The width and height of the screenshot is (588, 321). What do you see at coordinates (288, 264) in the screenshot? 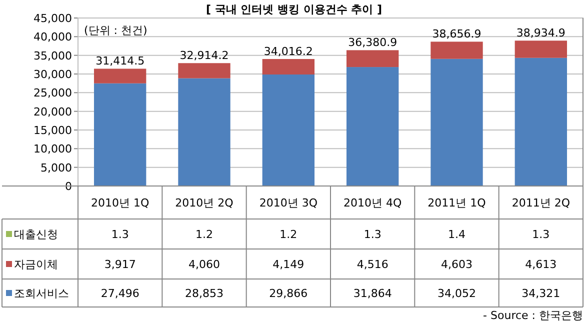
I see `data-label: 4,149` at bounding box center [288, 264].